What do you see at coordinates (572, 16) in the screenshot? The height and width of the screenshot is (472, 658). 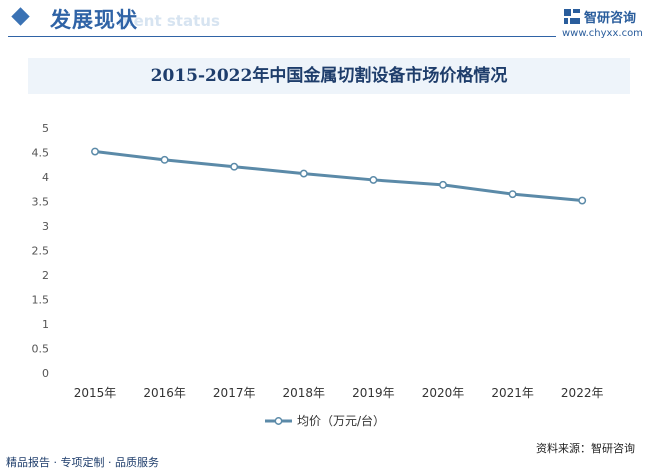 I see `chyxx-logo-icon` at bounding box center [572, 16].